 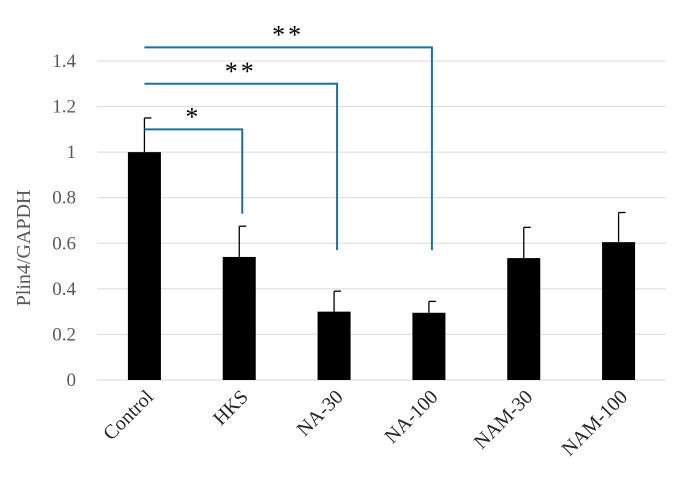 I want to click on y-tick-label: 1, so click(x=72, y=152).